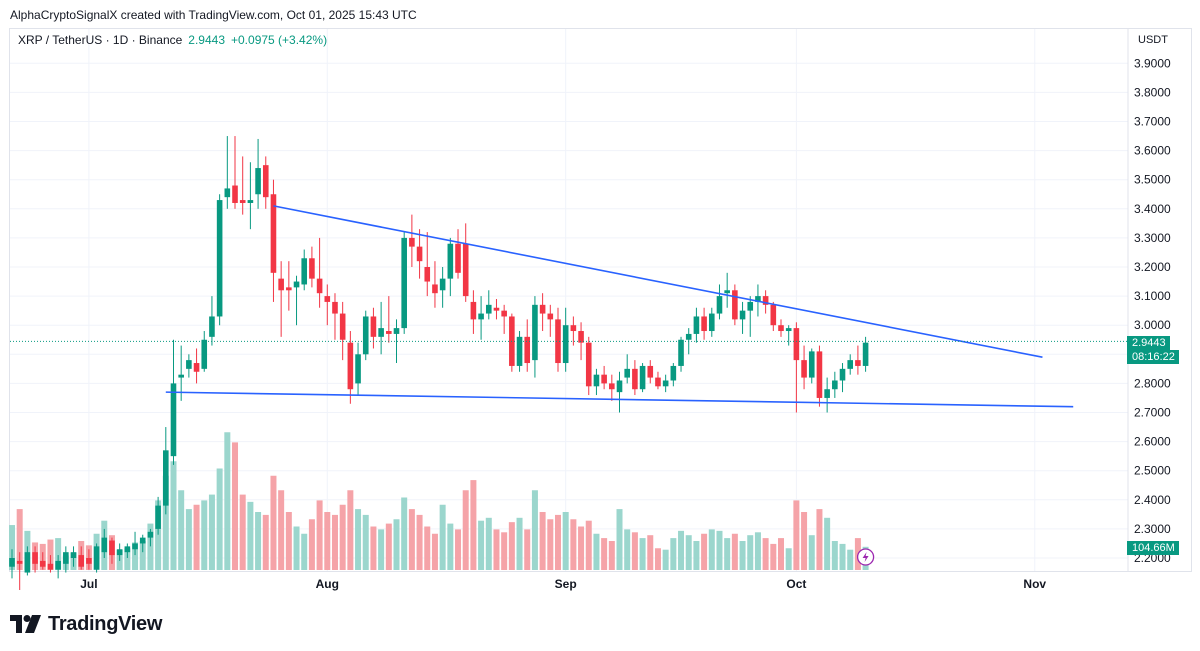 The image size is (1200, 651). Describe the element at coordinates (327, 584) in the screenshot. I see `time-tick-label: Aug` at that location.